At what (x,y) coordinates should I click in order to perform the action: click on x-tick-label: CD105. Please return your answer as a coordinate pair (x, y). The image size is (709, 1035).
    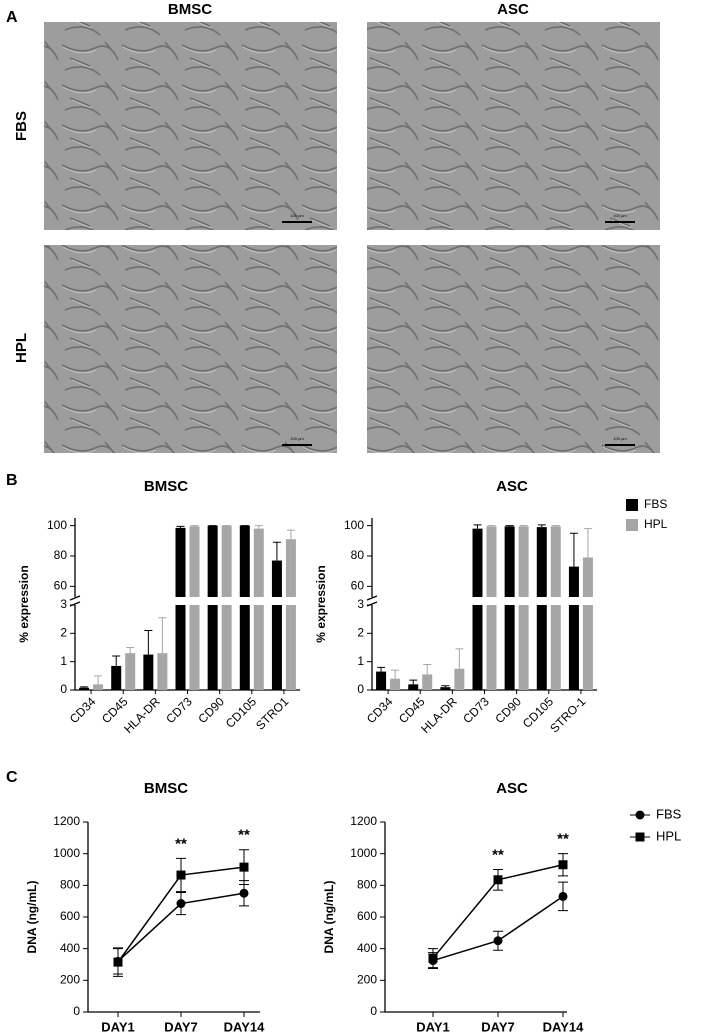
    Looking at the image, I should click on (241, 712).